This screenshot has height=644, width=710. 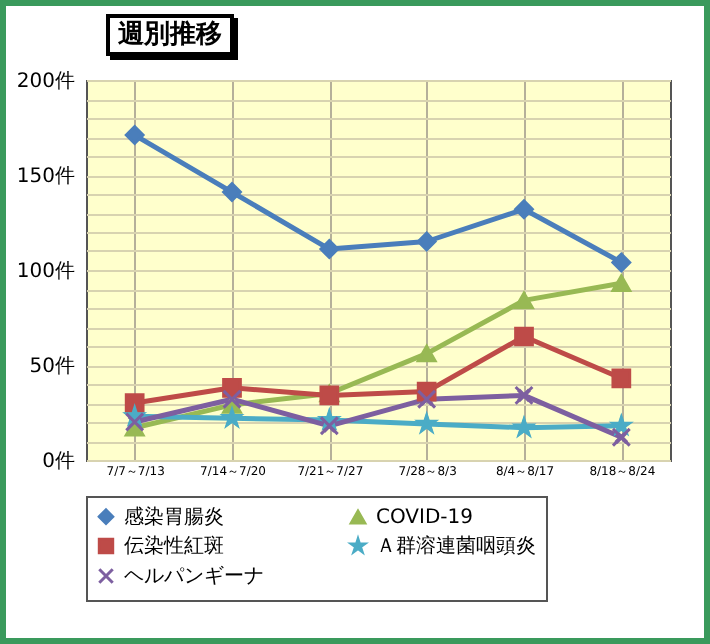 What do you see at coordinates (45, 177) in the screenshot?
I see `y-tick-label: 150件` at bounding box center [45, 177].